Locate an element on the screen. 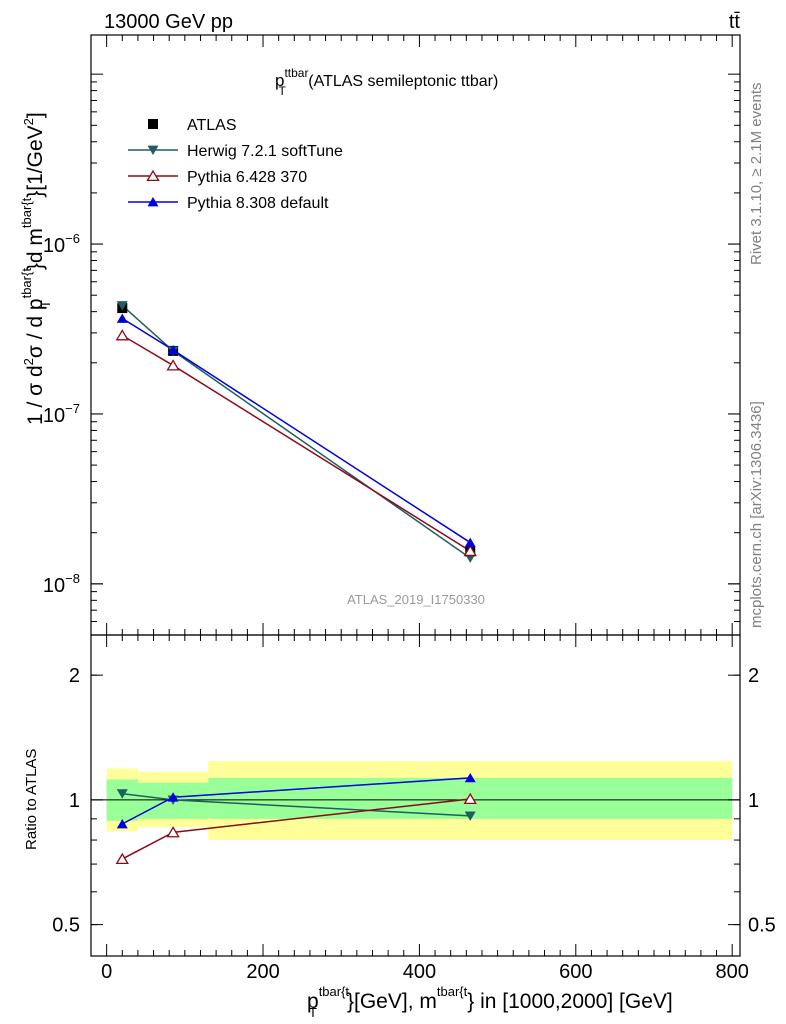 The height and width of the screenshot is (1024, 786). y-tick-label: 10⁻⁸ is located at coordinates (61, 584).